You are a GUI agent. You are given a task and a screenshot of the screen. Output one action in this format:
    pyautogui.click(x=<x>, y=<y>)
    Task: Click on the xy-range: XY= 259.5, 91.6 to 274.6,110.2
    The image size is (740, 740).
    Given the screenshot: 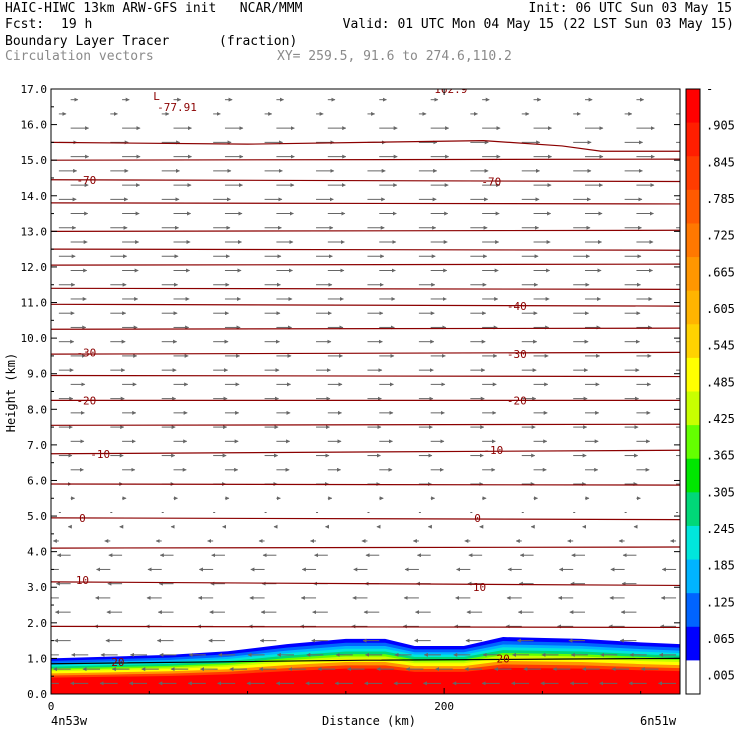 What is the action you would take?
    pyautogui.click(x=394, y=56)
    